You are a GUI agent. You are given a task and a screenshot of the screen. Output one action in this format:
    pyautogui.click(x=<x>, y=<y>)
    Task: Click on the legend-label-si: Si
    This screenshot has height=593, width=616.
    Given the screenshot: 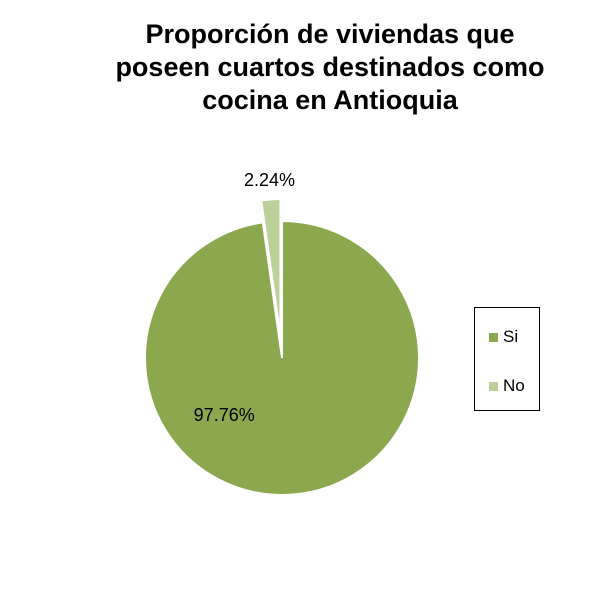 What is the action you would take?
    pyautogui.click(x=511, y=336)
    